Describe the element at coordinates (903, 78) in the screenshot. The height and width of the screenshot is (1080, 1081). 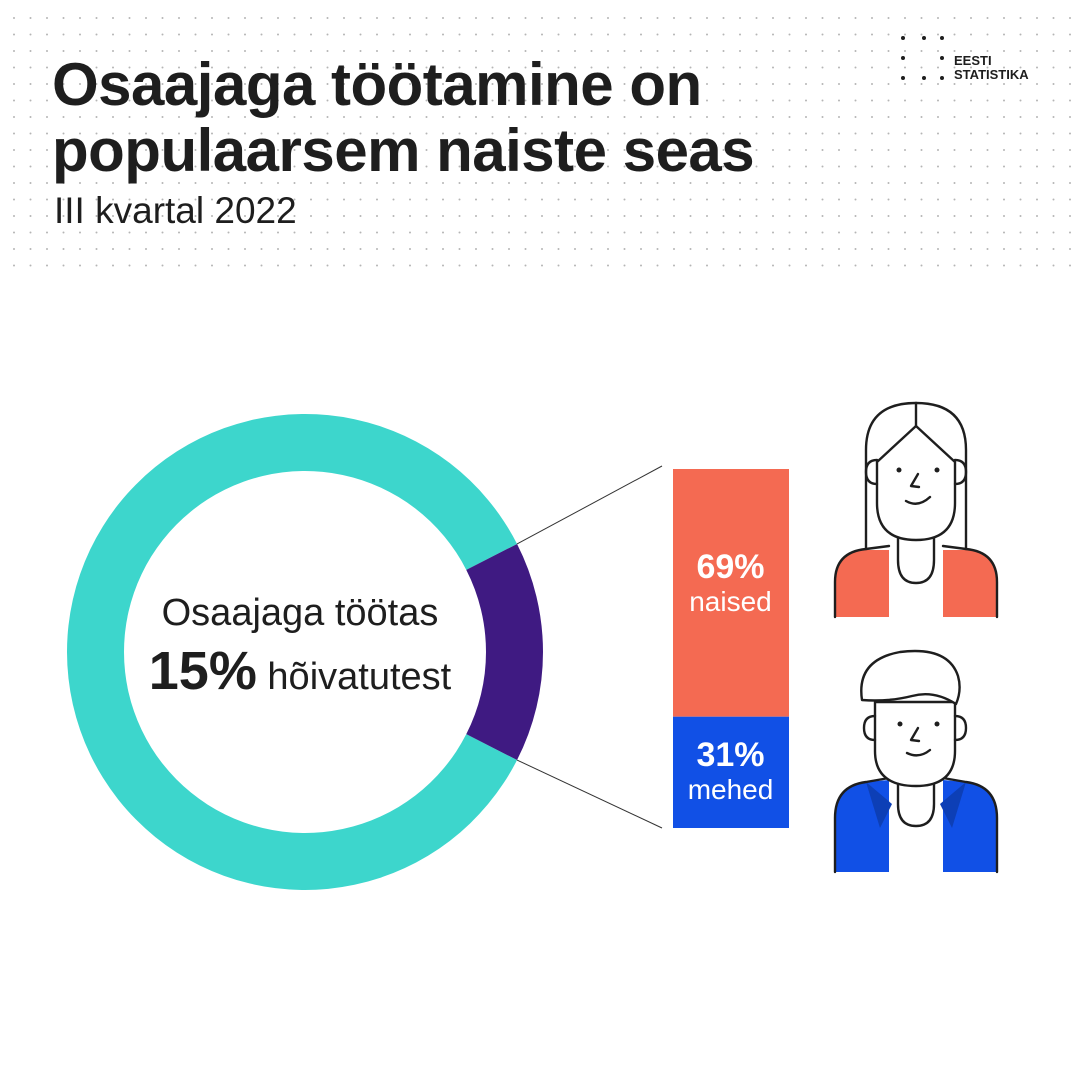
I see `logo-dot` at that location.